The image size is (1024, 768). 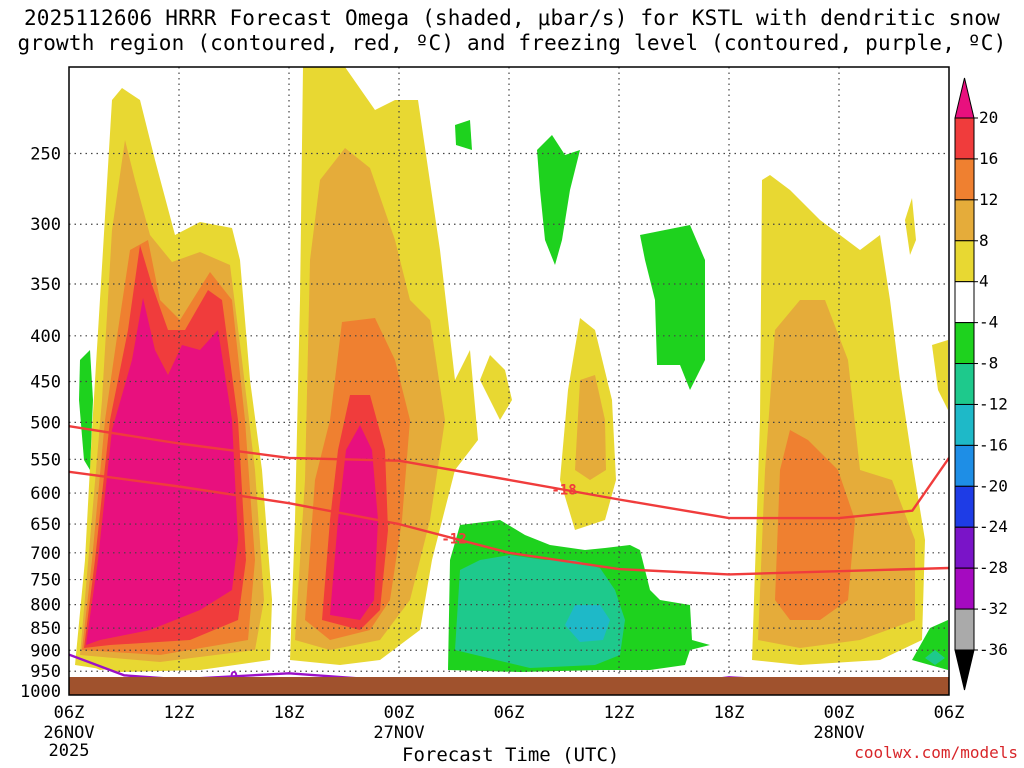 What do you see at coordinates (354, 522) in the screenshot?
I see `omega-20-shade-center` at bounding box center [354, 522].